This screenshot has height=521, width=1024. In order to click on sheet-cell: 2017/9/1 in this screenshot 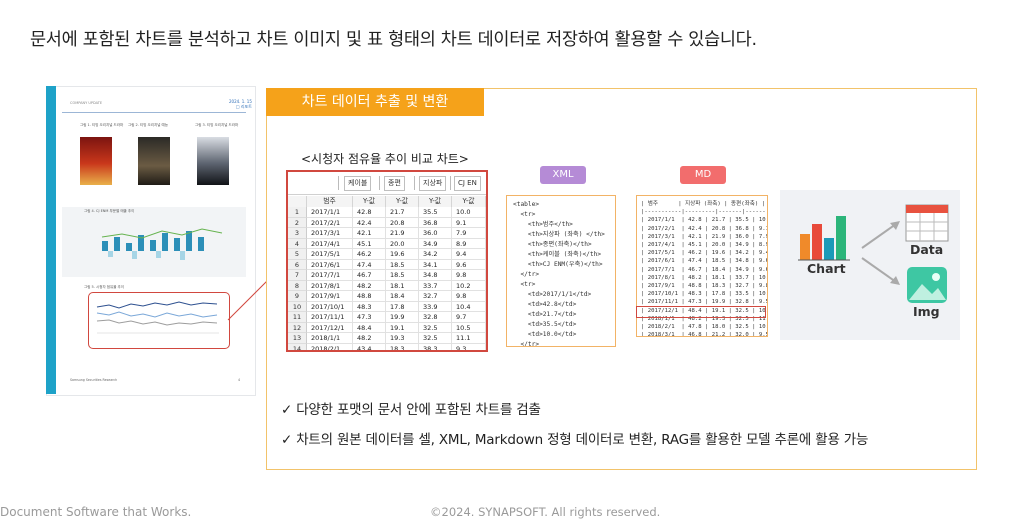, I will do `click(330, 296)`.